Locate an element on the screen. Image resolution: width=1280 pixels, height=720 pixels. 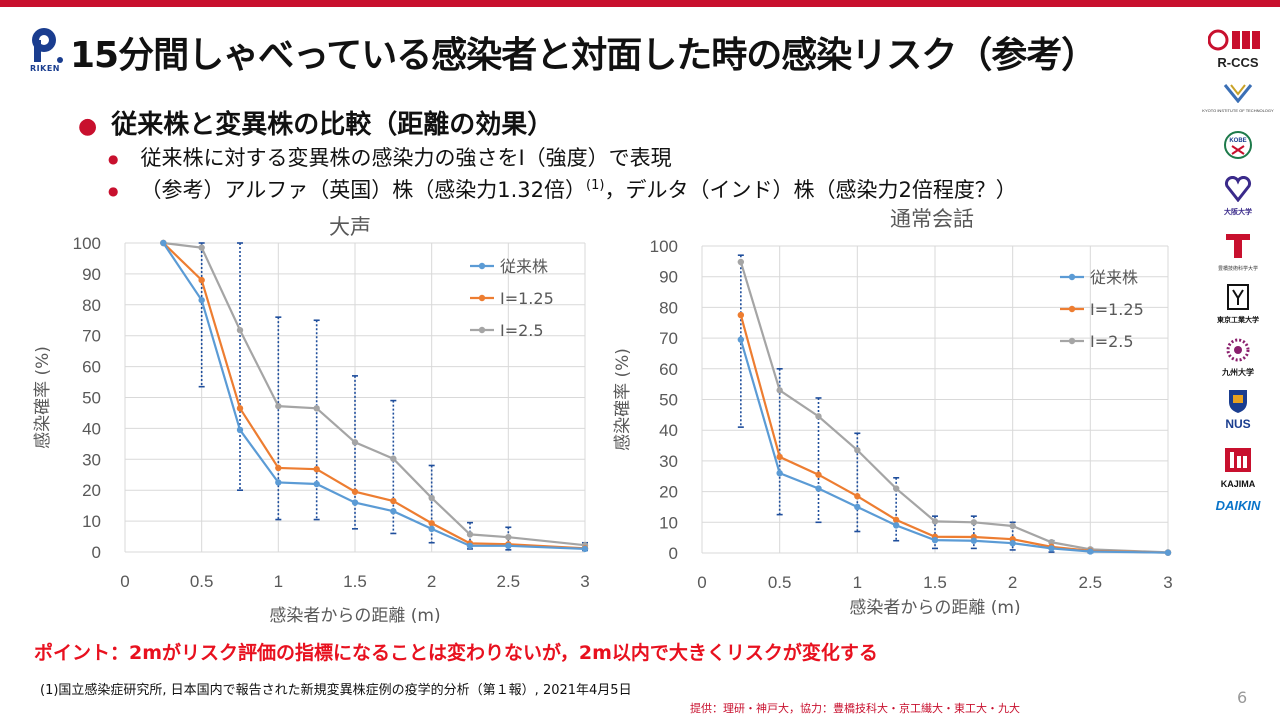
loud-legend-marker is located at coordinates (482, 266).